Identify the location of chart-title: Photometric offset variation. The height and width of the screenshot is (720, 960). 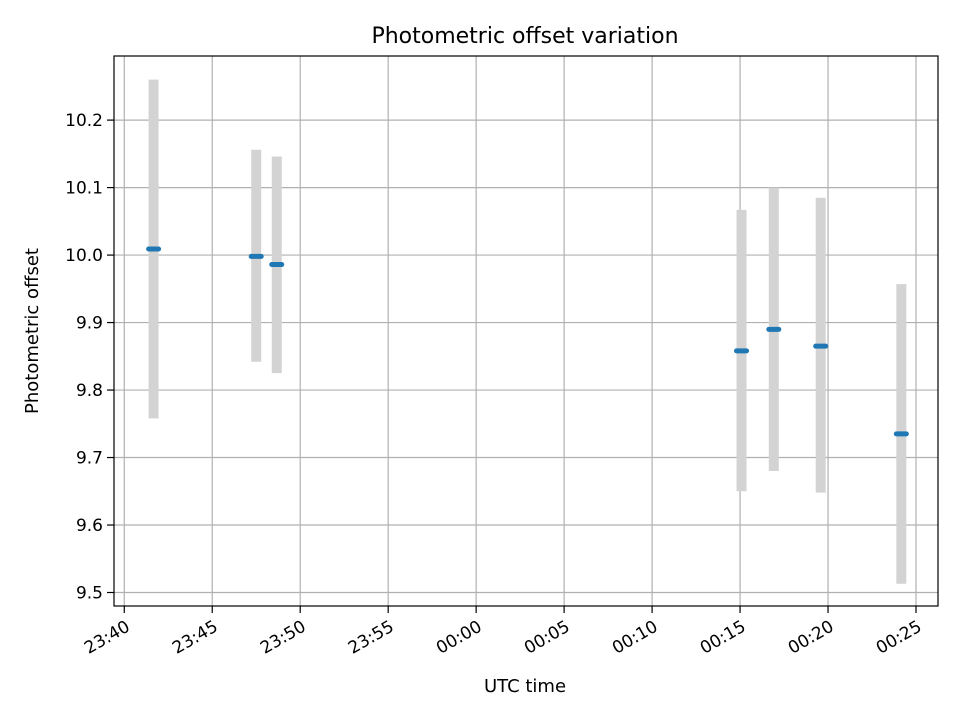
(524, 36).